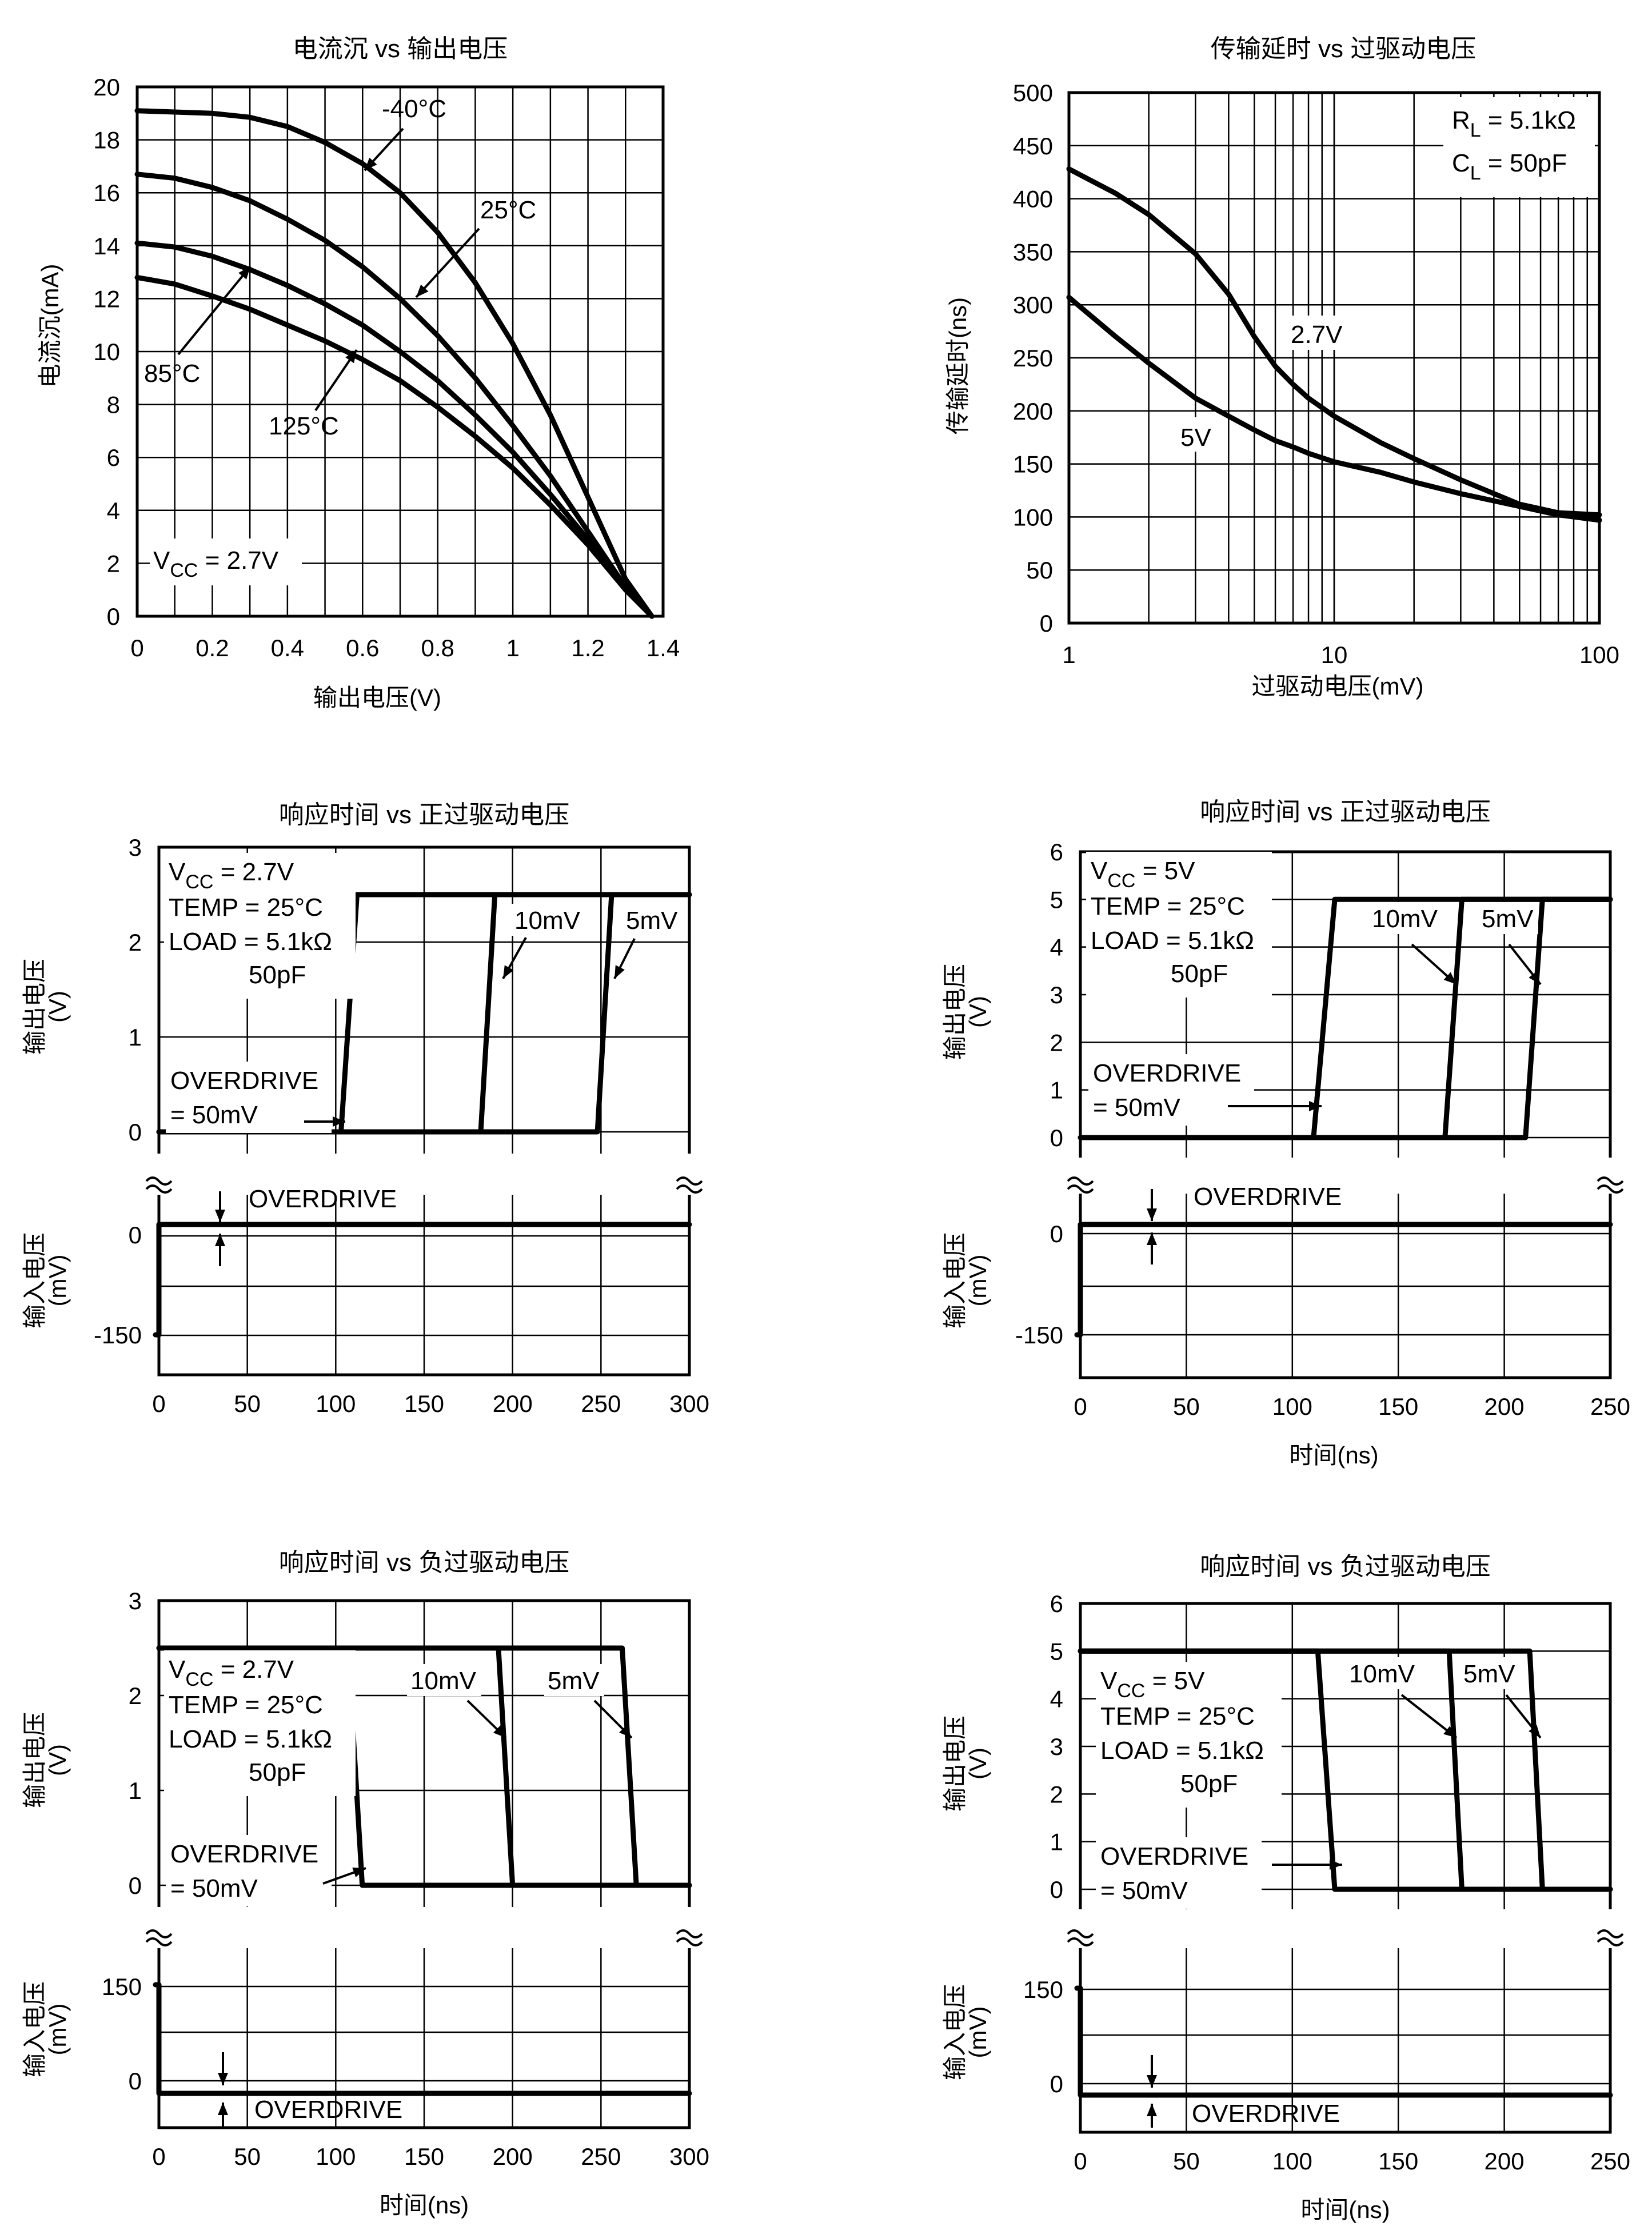  I want to click on axis-break-right-a, so click(1610, 1933).